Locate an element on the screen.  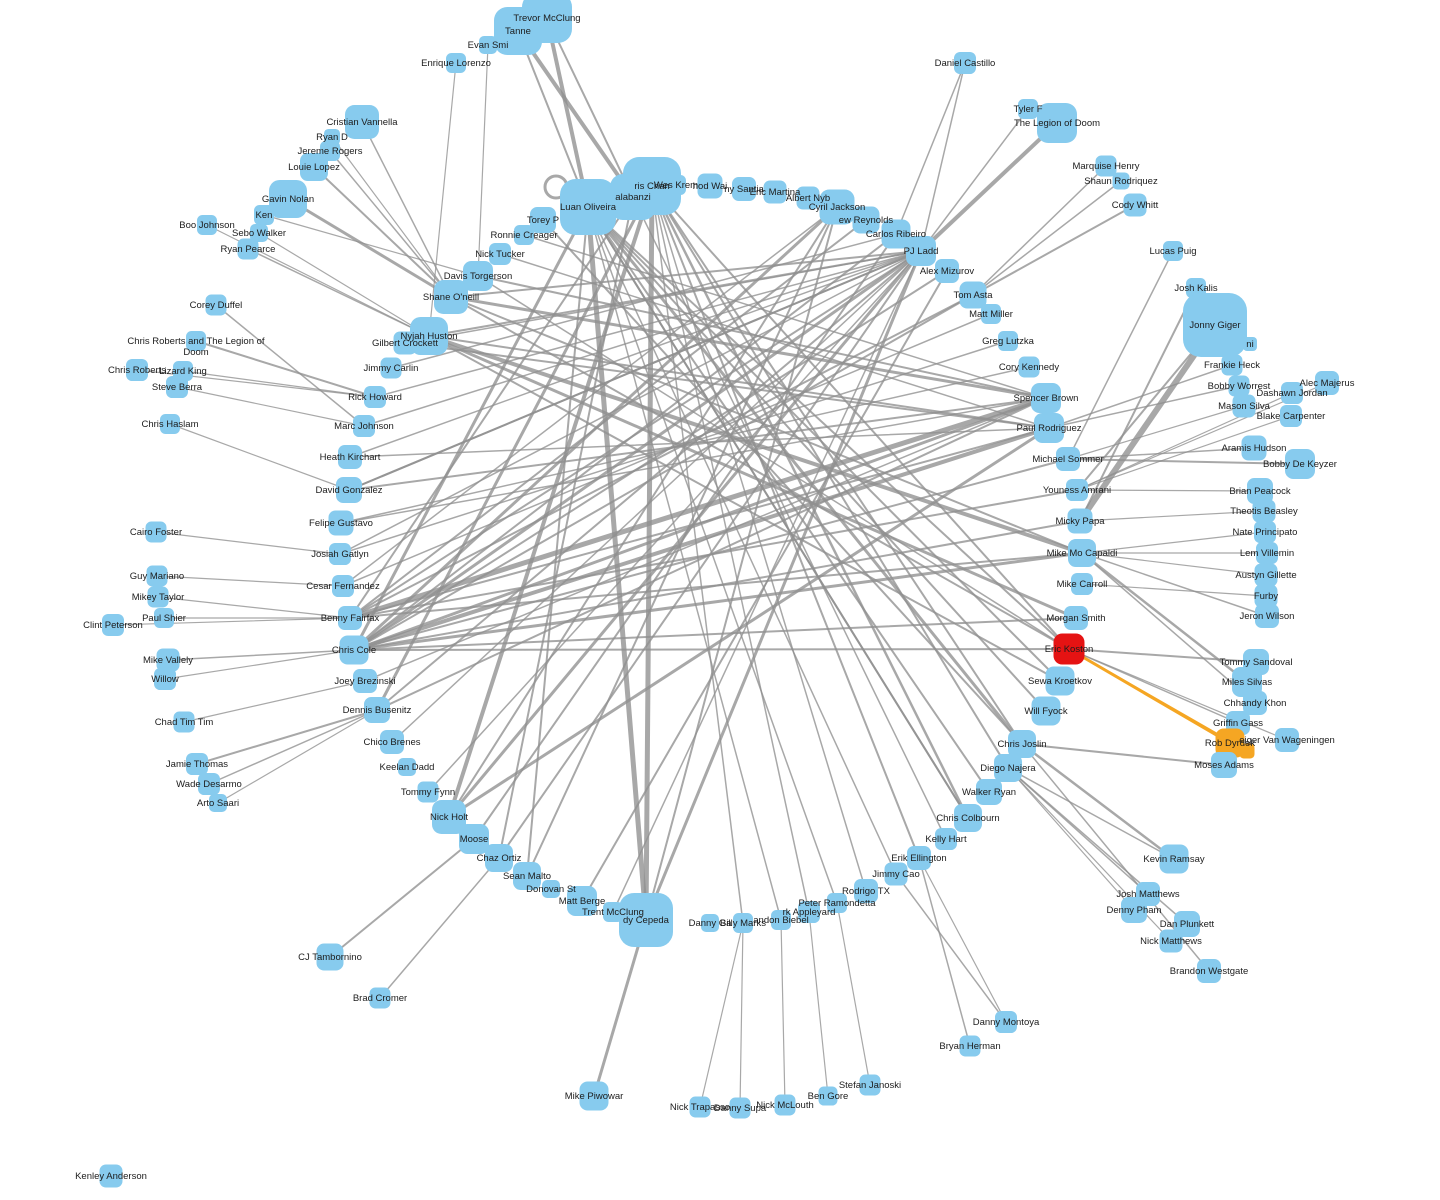
graph-node-frankie-heck is located at coordinates (1232, 365).